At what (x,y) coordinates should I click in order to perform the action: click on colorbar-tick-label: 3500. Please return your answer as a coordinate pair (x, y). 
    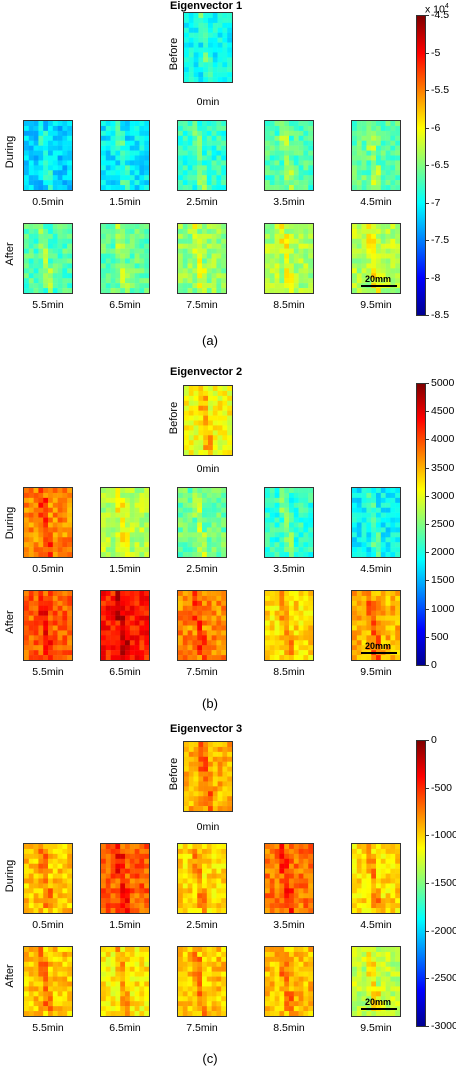
    Looking at the image, I should click on (443, 467).